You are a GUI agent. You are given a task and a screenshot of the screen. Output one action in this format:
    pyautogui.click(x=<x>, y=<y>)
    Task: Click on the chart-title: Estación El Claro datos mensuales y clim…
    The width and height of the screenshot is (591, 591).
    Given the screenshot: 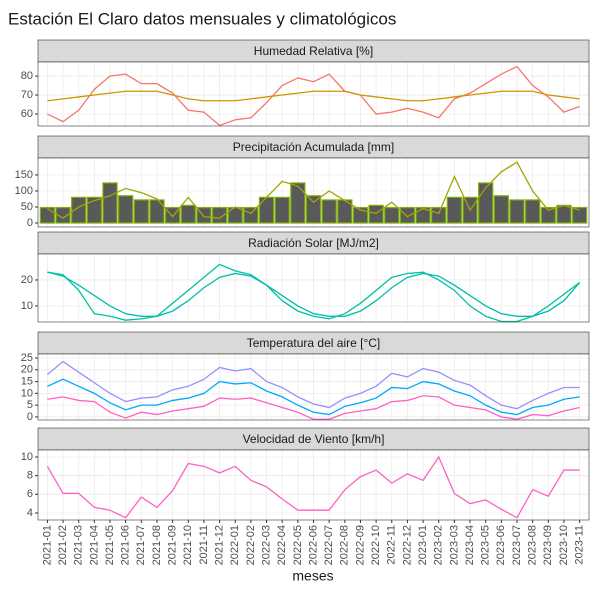 What is the action you would take?
    pyautogui.click(x=202, y=18)
    